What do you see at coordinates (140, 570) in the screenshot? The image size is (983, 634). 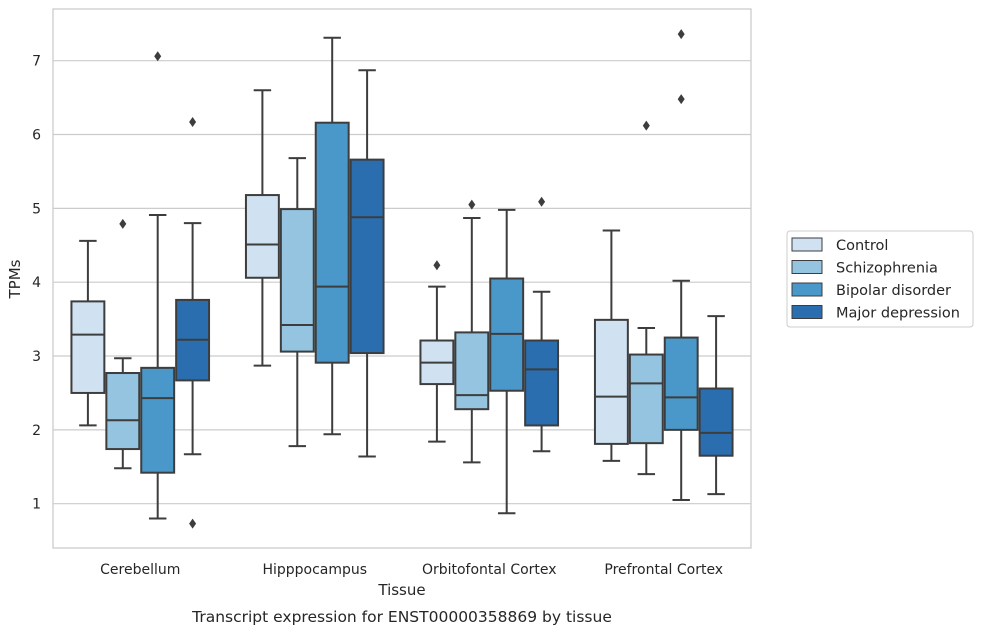 I see `x-tick-label: Cerebellum` at bounding box center [140, 570].